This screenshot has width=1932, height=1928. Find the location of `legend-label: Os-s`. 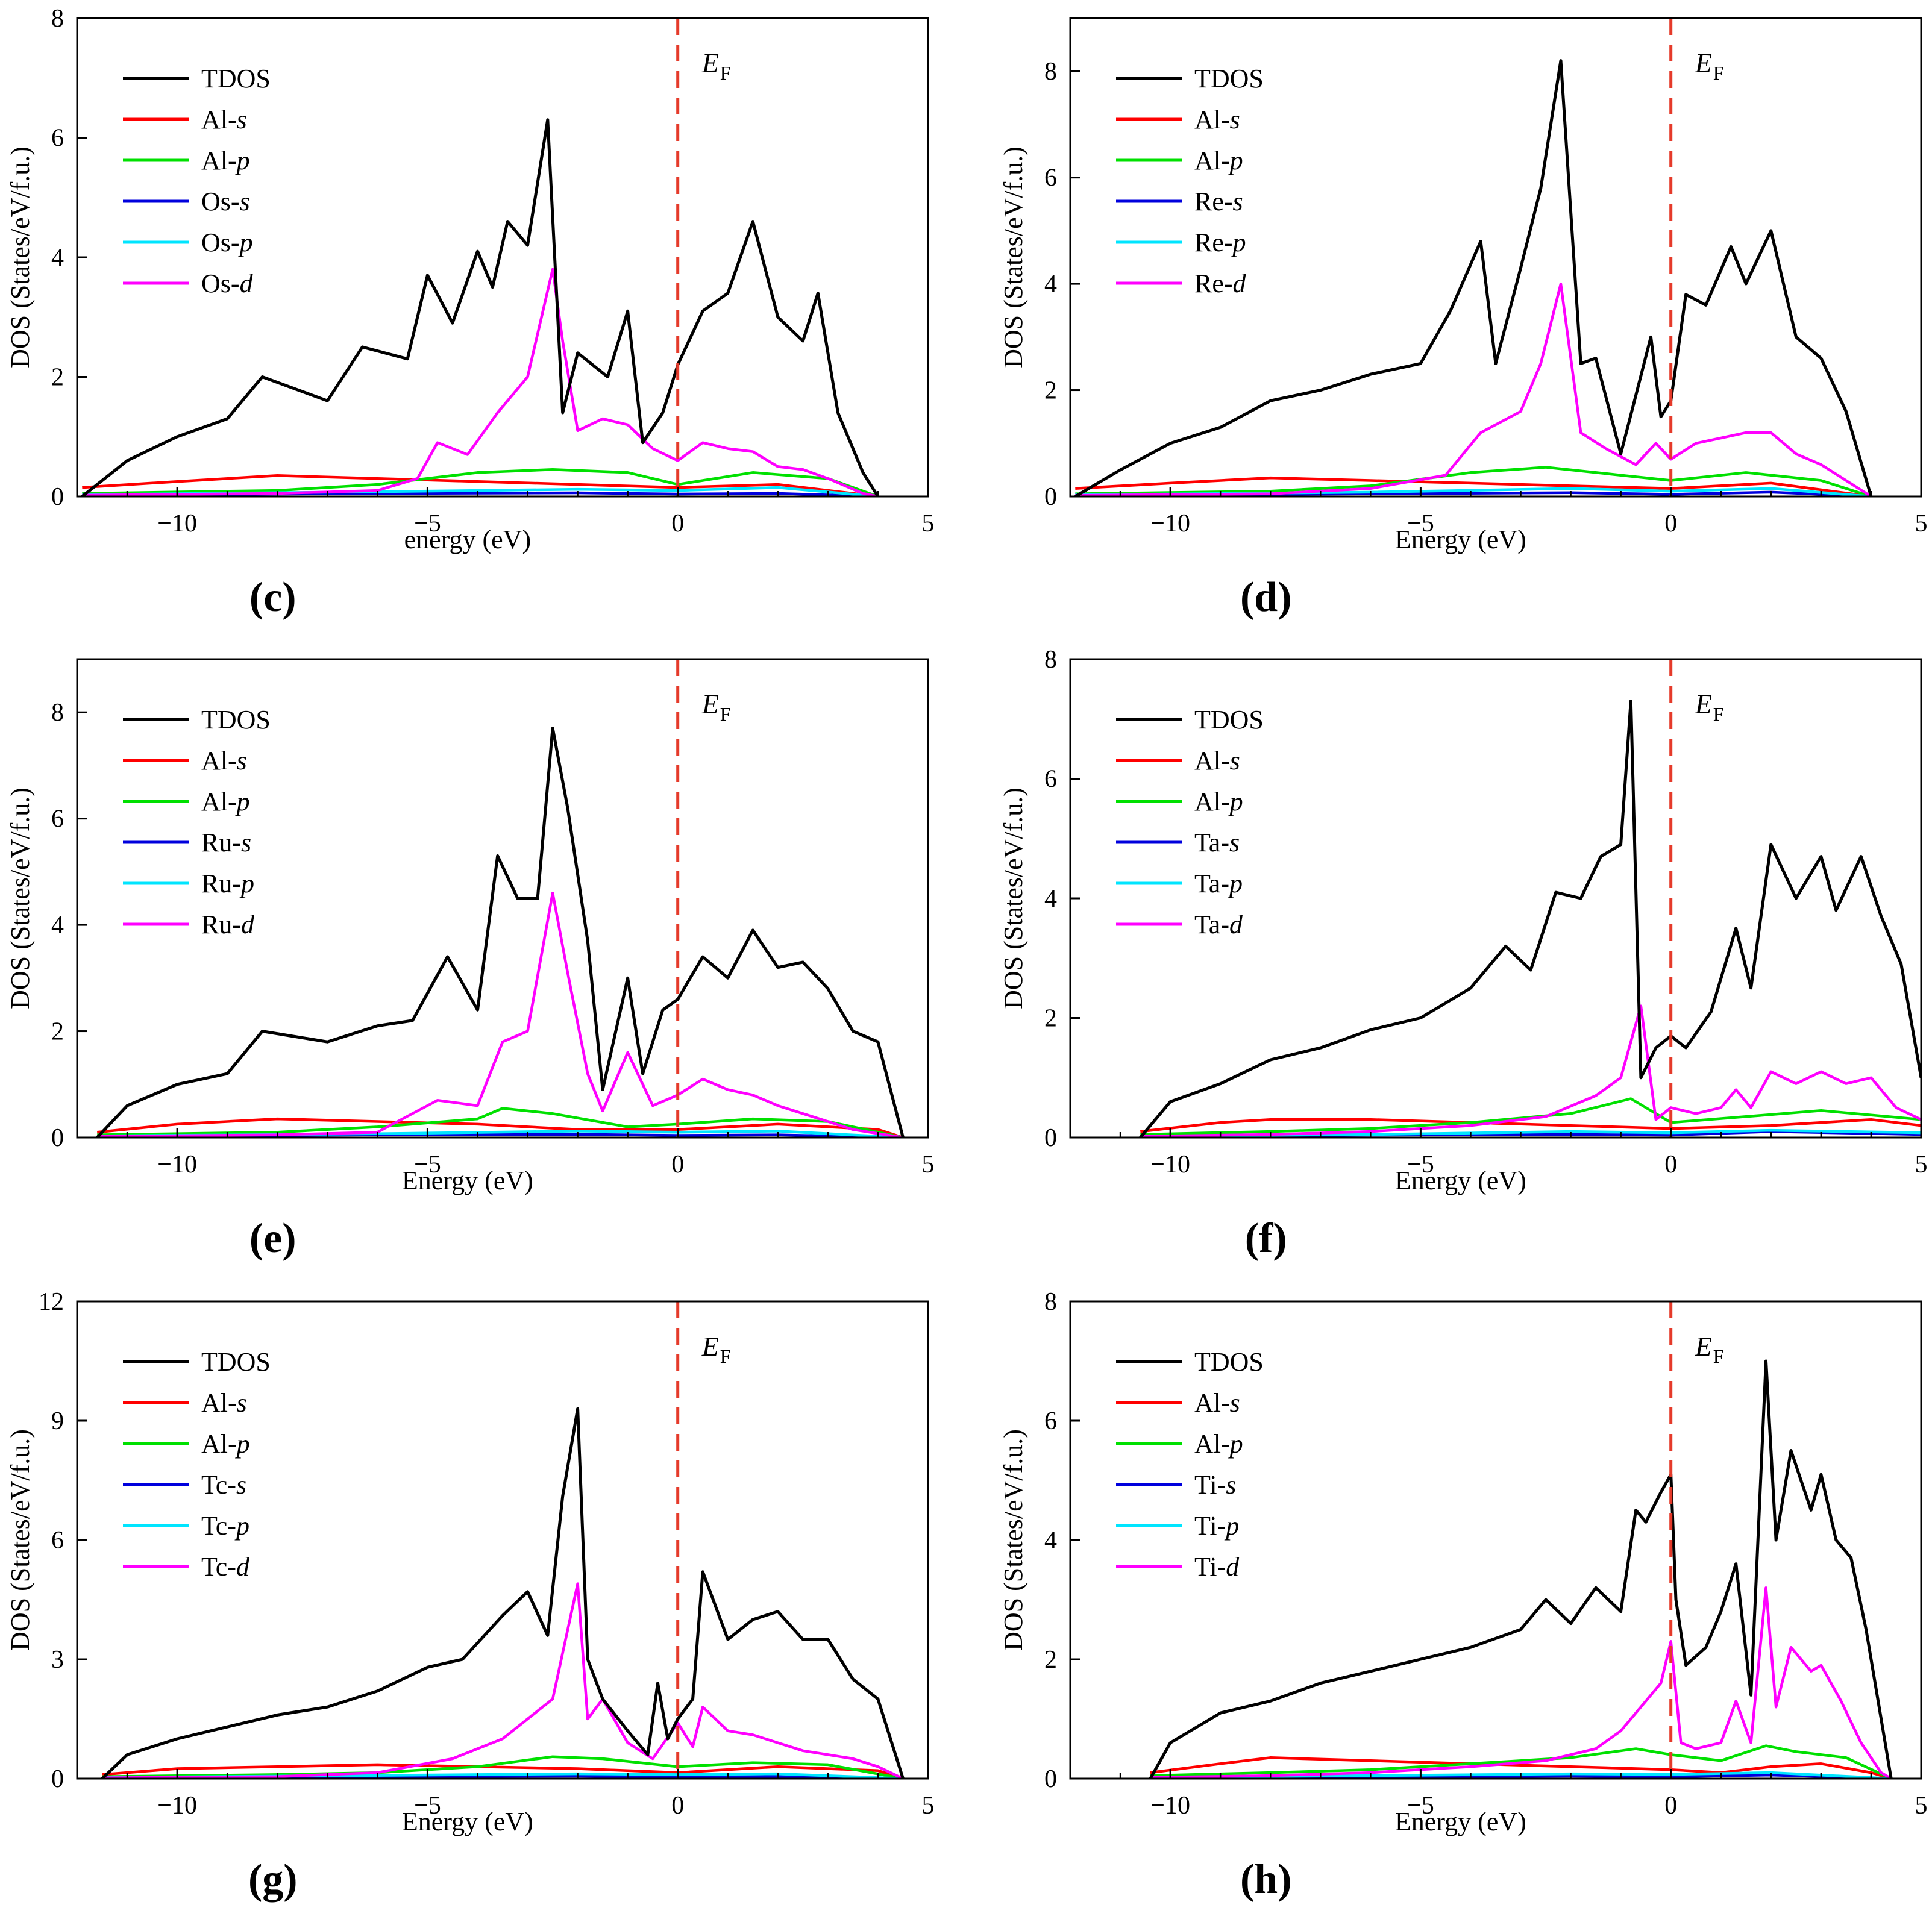

legend-label: Os-s is located at coordinates (225, 202).